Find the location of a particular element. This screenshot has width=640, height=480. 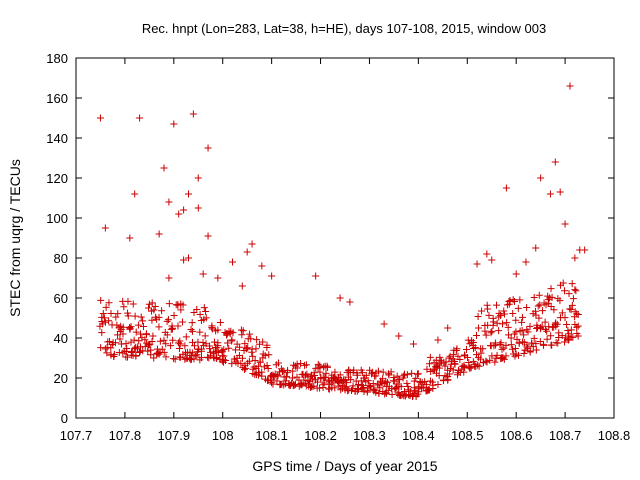

y-tick-label: 40 is located at coordinates (61, 338).